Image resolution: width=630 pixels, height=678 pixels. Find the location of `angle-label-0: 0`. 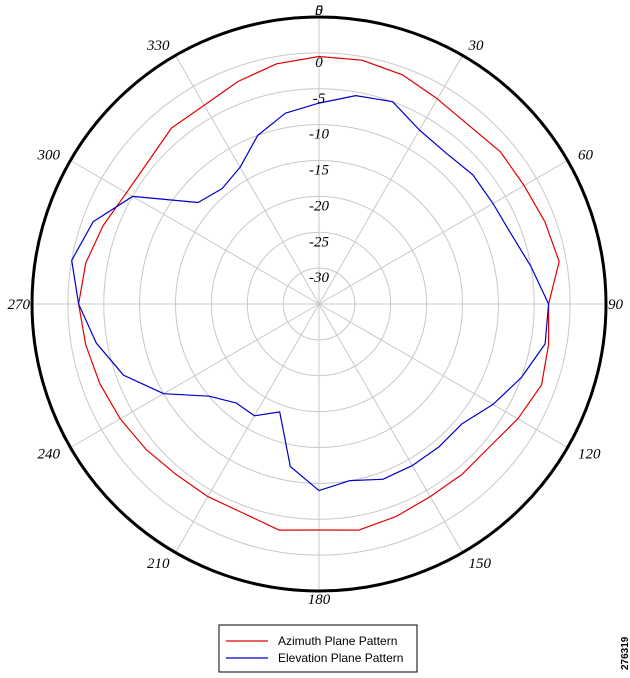

angle-label-0: 0 is located at coordinates (319, 11).